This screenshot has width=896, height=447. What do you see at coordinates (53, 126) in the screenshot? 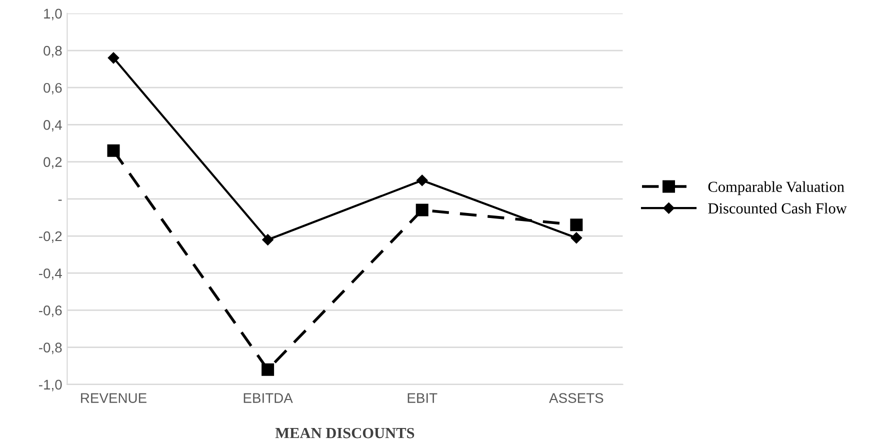
I see `y-tick-label: 0,4` at bounding box center [53, 126].